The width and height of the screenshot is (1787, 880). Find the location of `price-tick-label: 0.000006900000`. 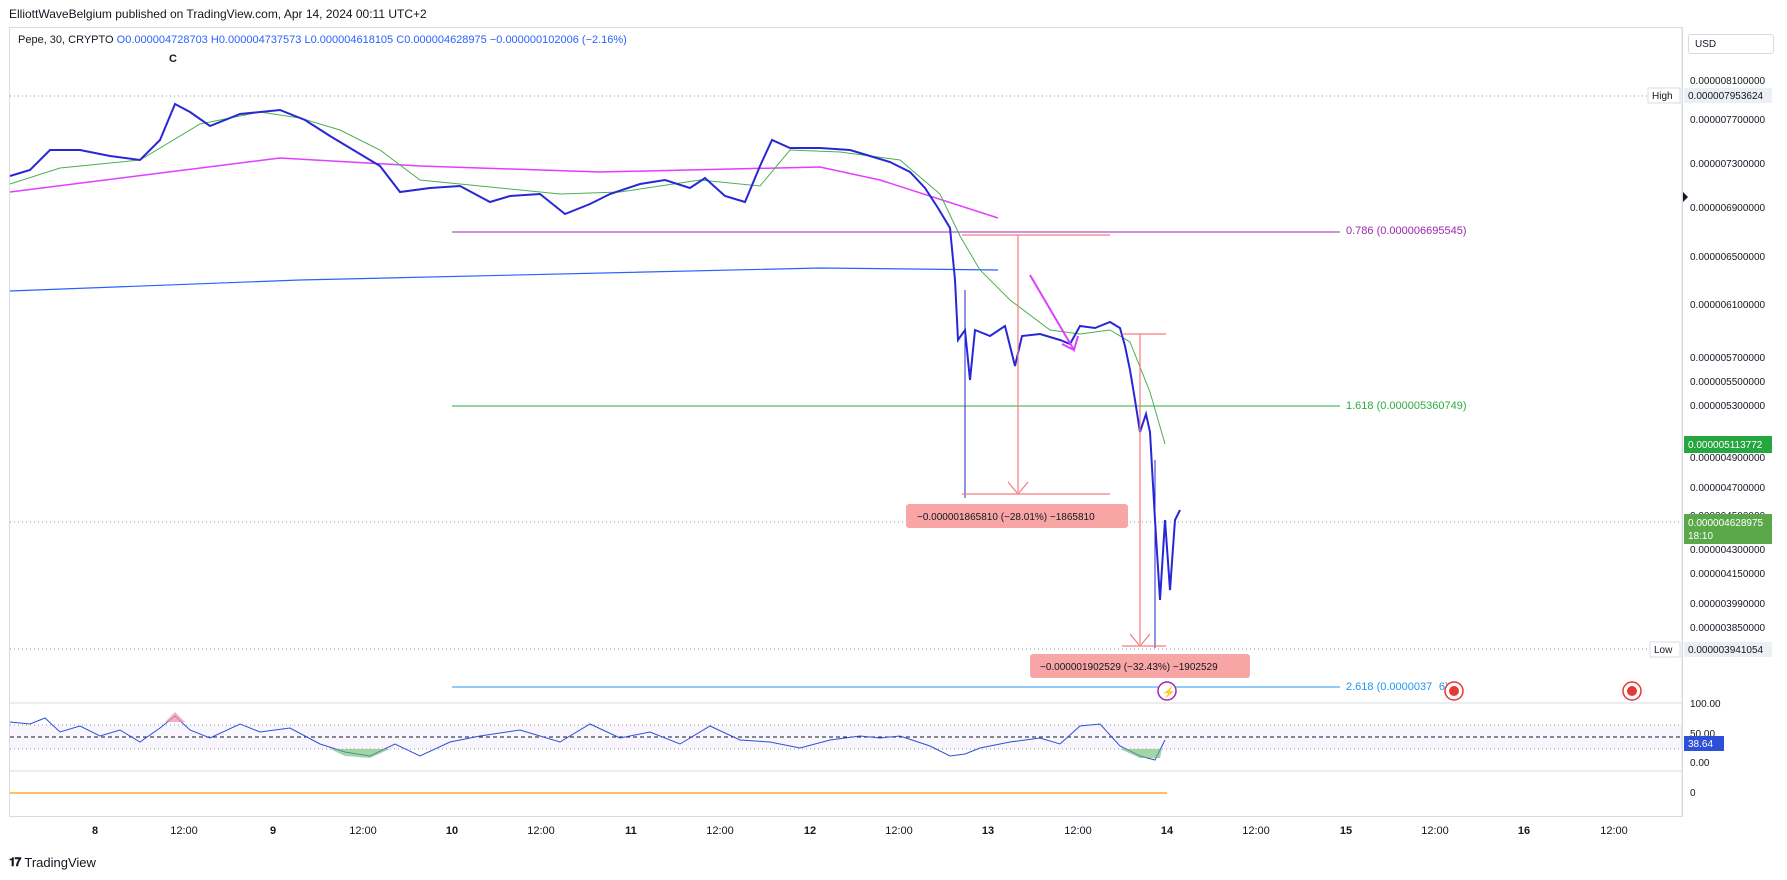

price-tick-label: 0.000006900000 is located at coordinates (1728, 208).